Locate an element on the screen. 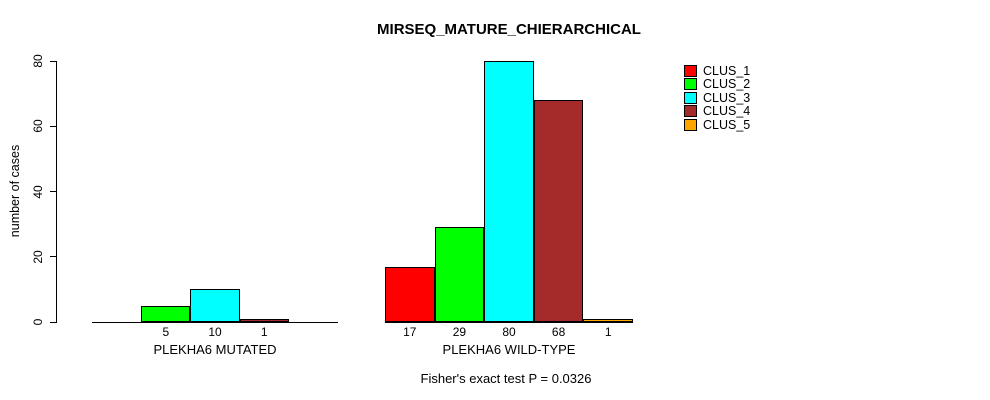 Image resolution: width=990 pixels, height=400 pixels. chart-title: MIRSEQ_MATURE_CHIERARCHICAL is located at coordinates (509, 29).